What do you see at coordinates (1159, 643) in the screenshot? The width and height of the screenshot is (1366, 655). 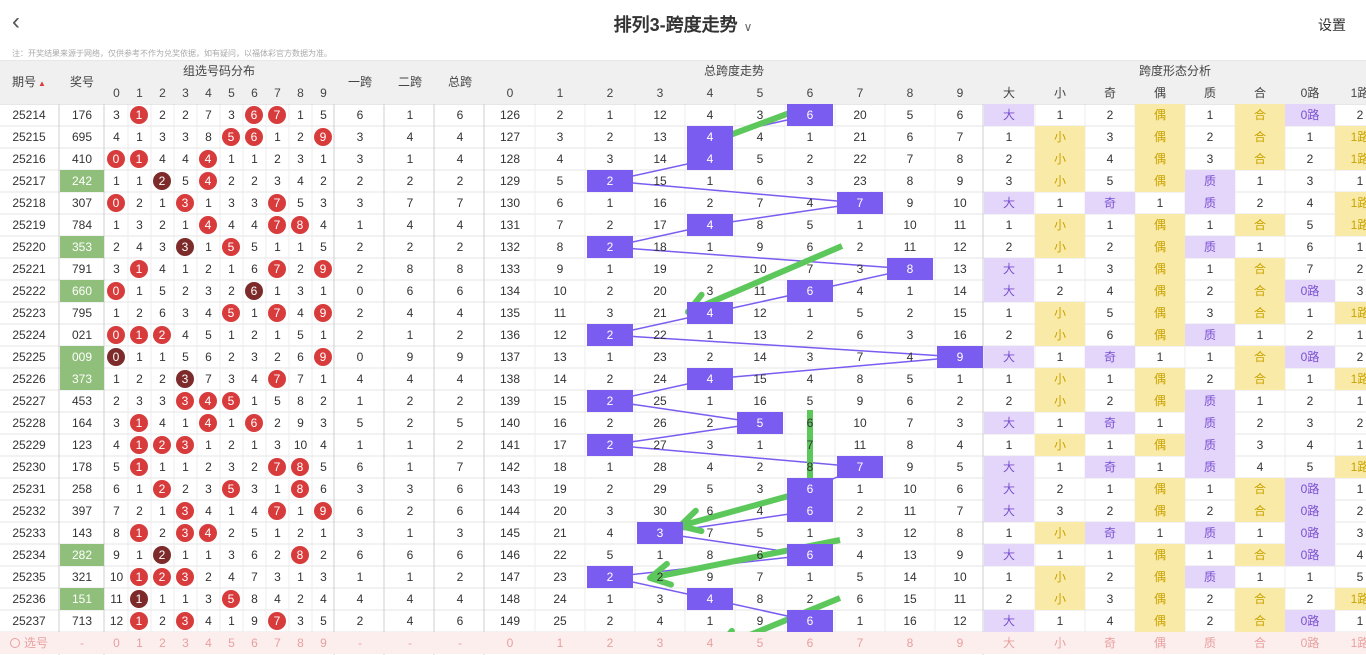 I see `pick-shape: 偶` at bounding box center [1159, 643].